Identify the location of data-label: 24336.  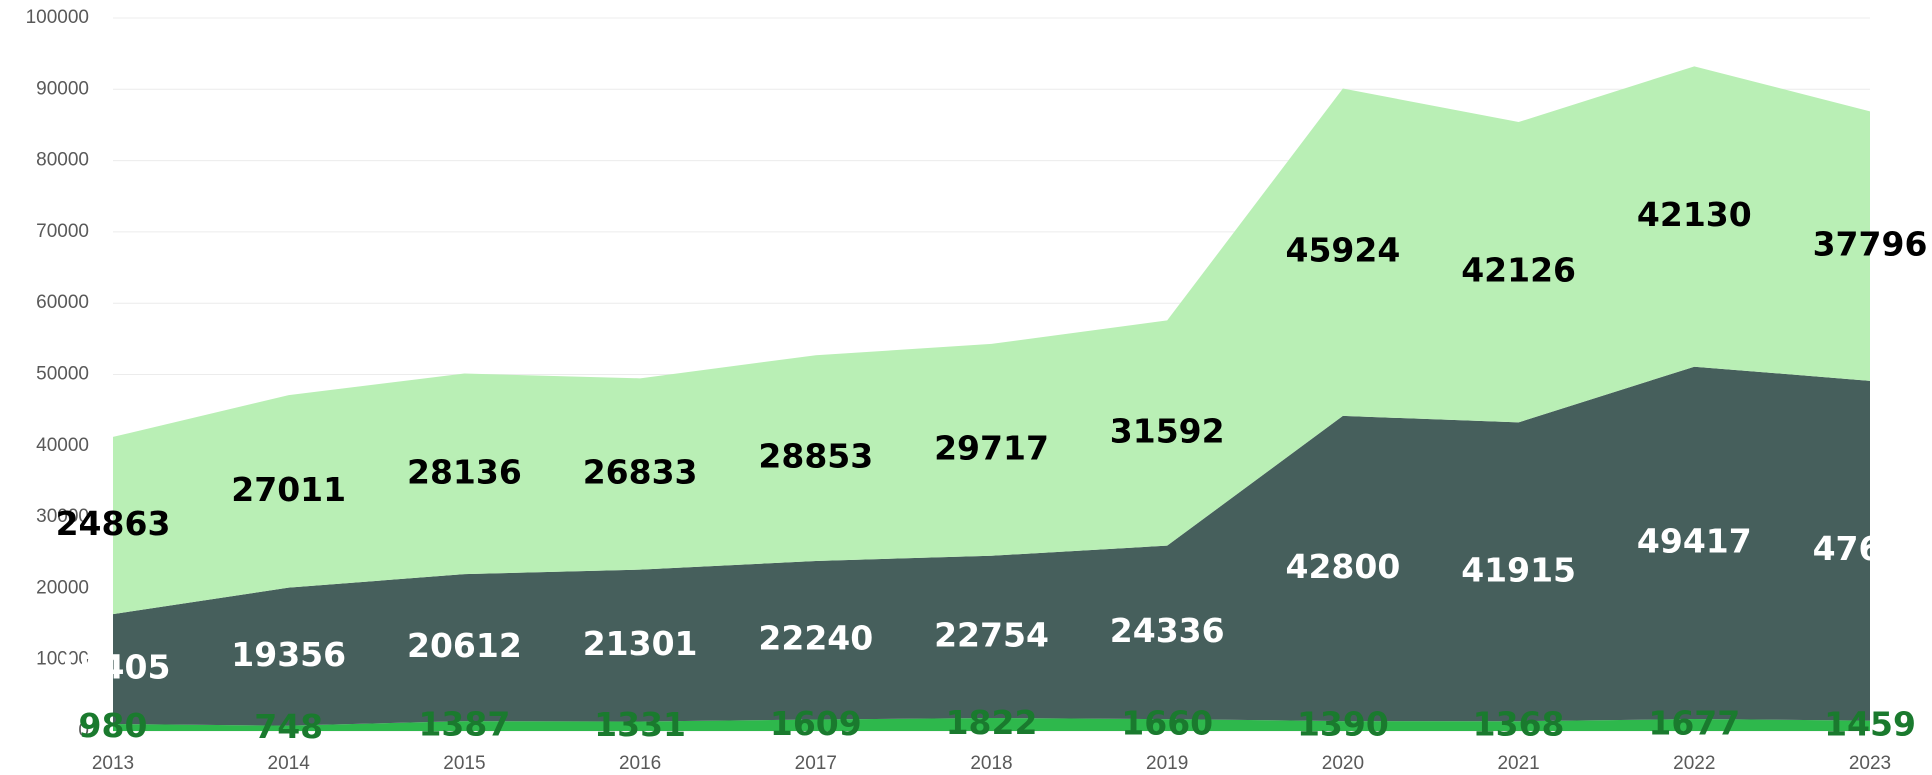
(1167, 630).